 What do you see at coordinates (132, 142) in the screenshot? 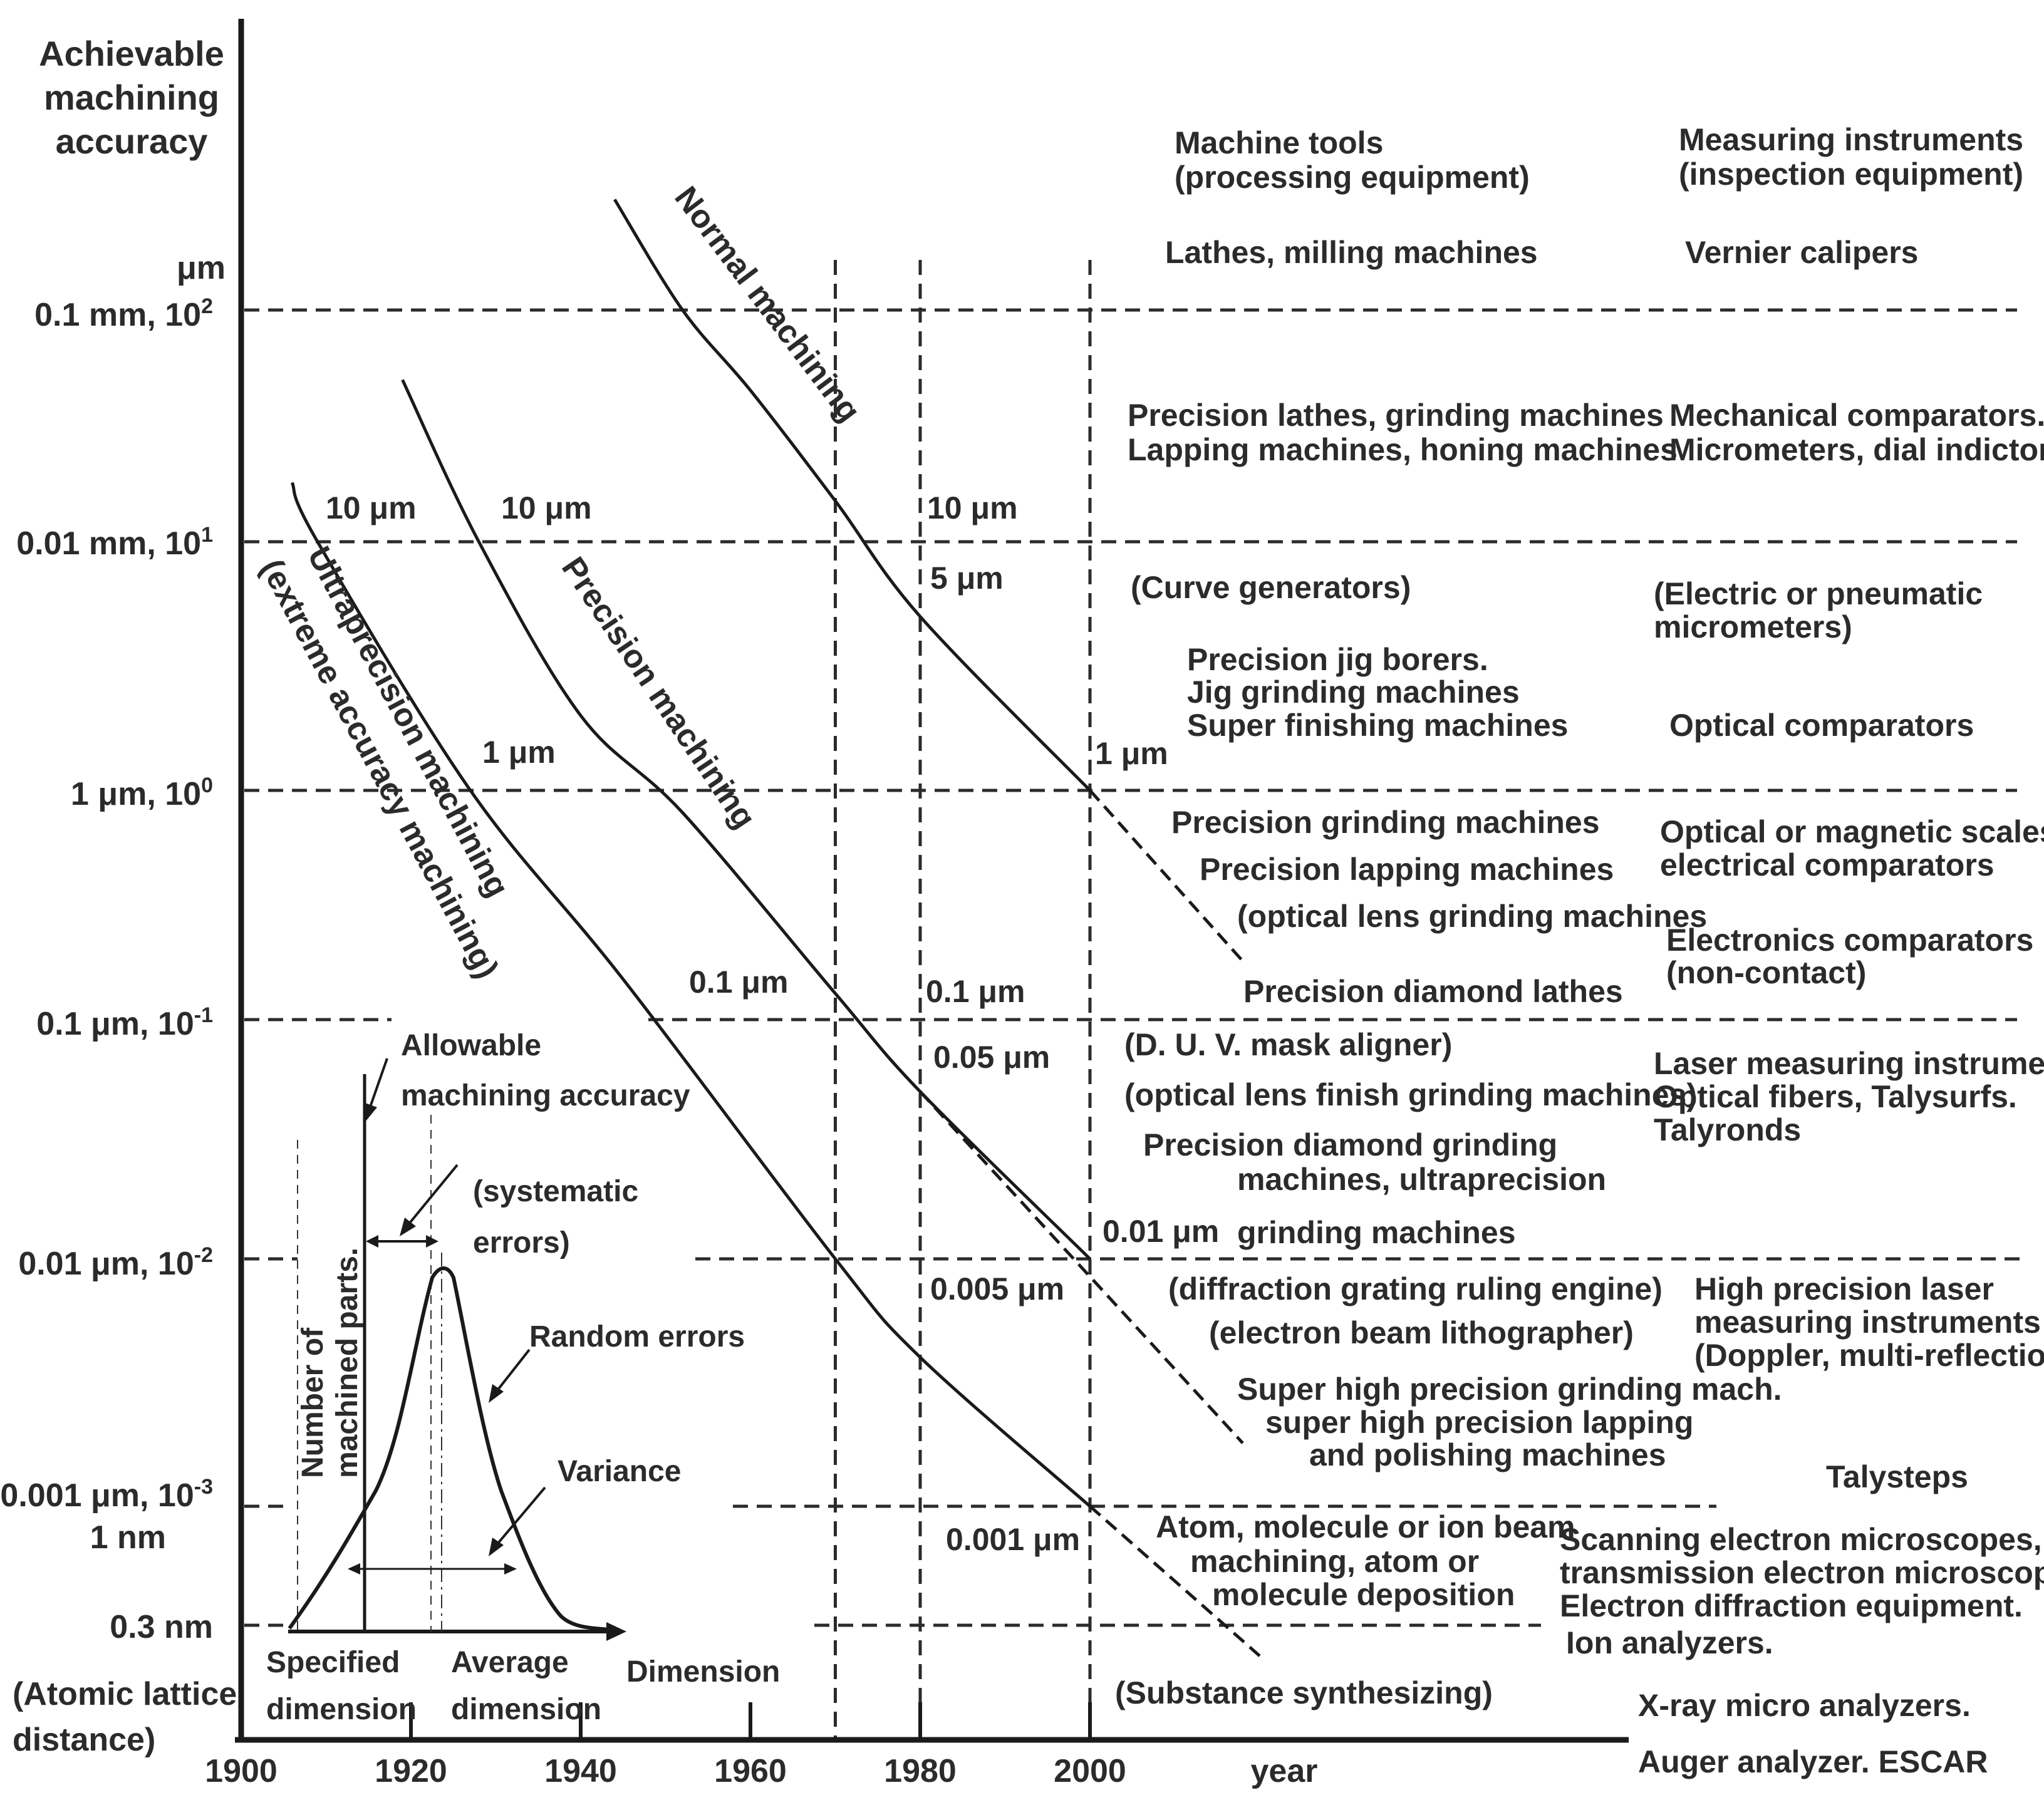
I see `y-title-line-3: accuracy` at bounding box center [132, 142].